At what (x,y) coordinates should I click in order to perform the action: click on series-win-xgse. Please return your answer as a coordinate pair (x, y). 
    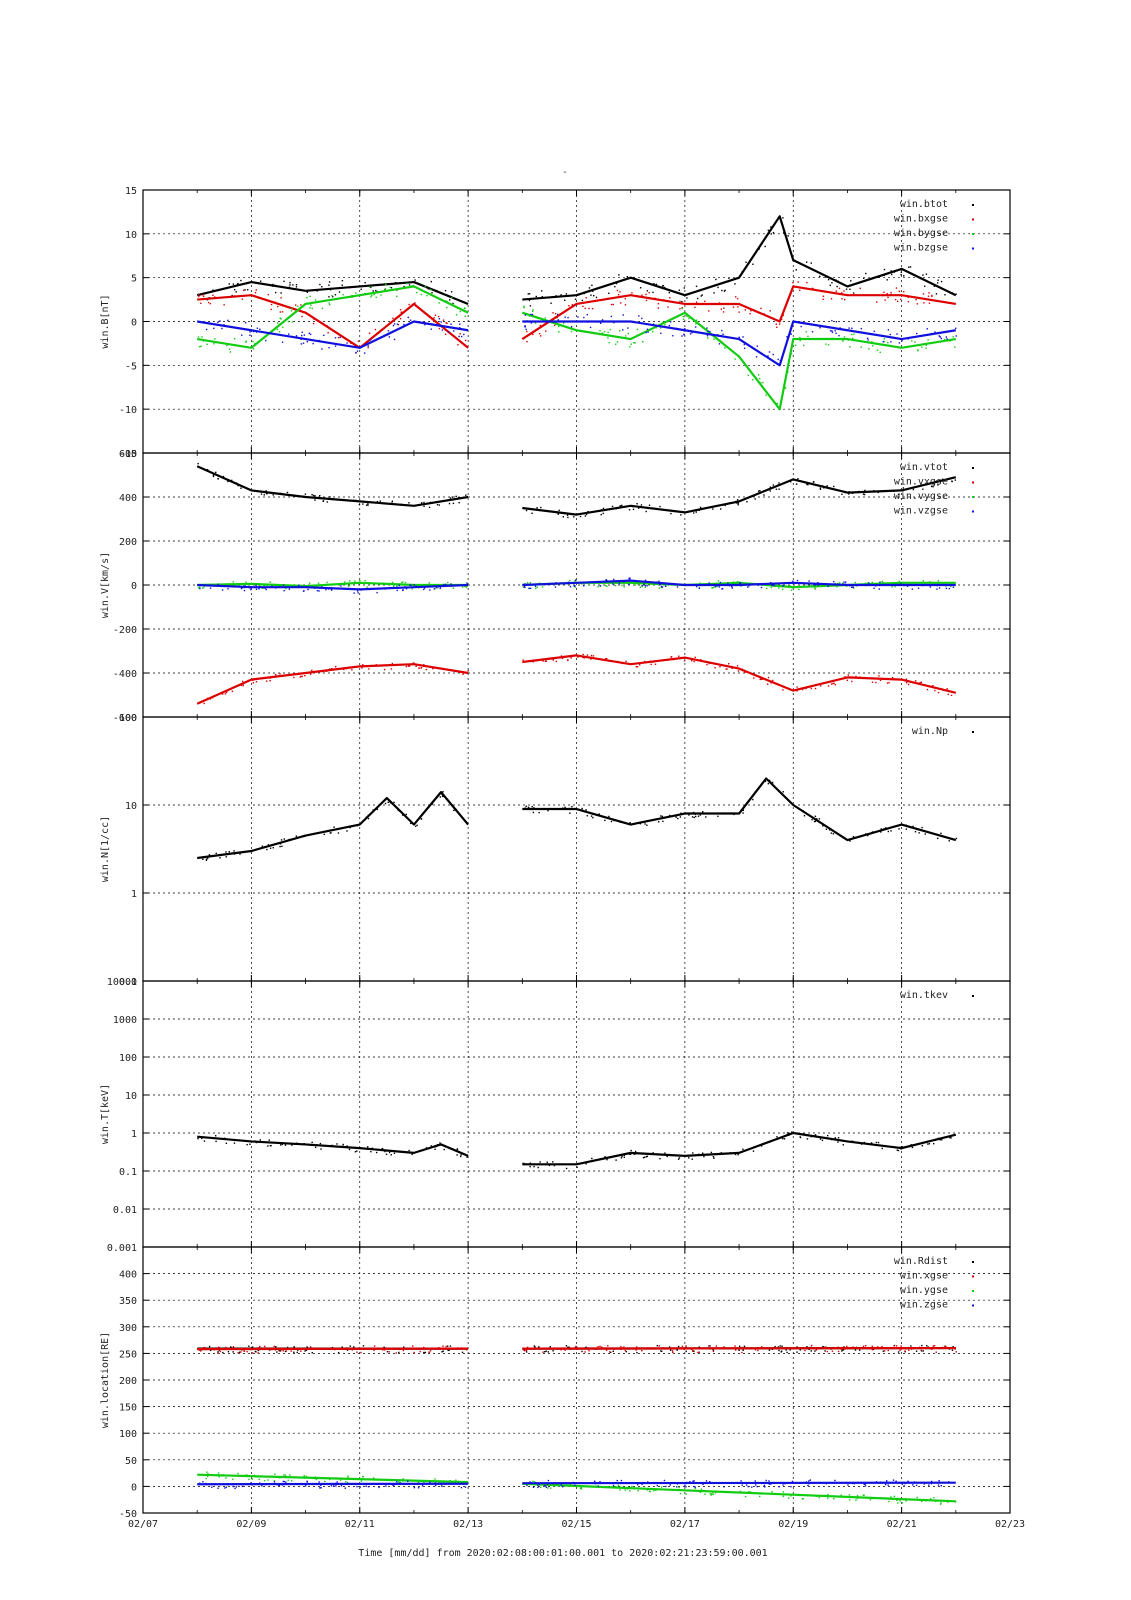
    Looking at the image, I should click on (577, 1349).